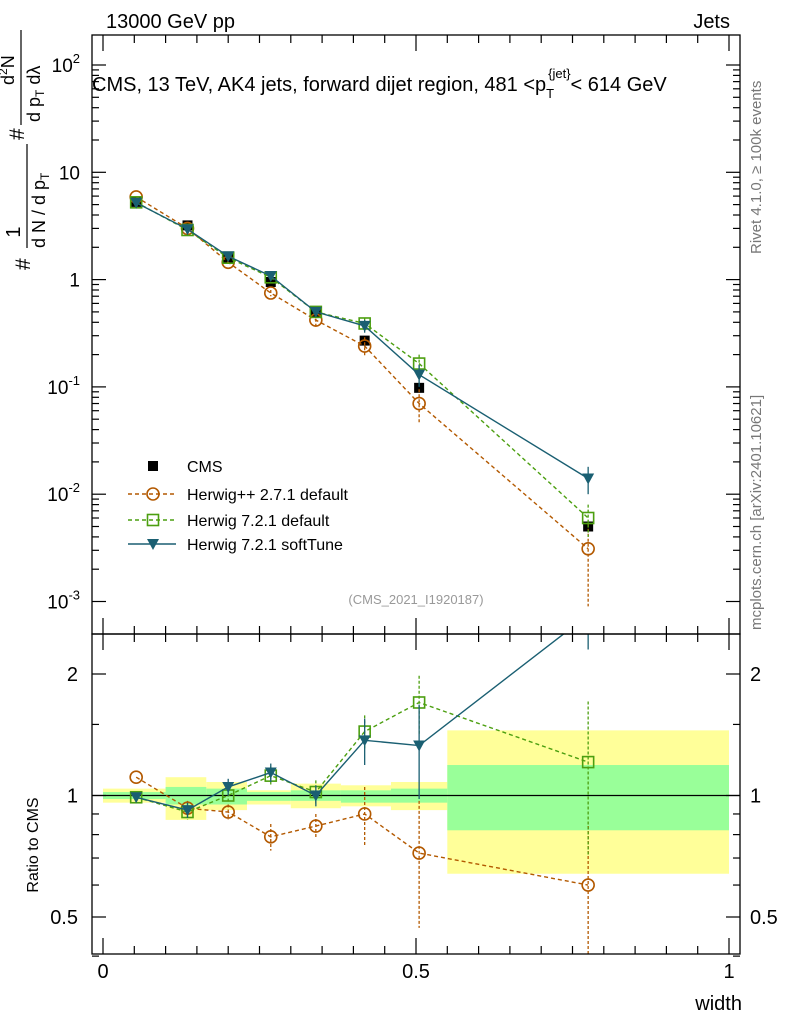  What do you see at coordinates (153, 494) in the screenshot?
I see `legend-marker-herwigpp` at bounding box center [153, 494].